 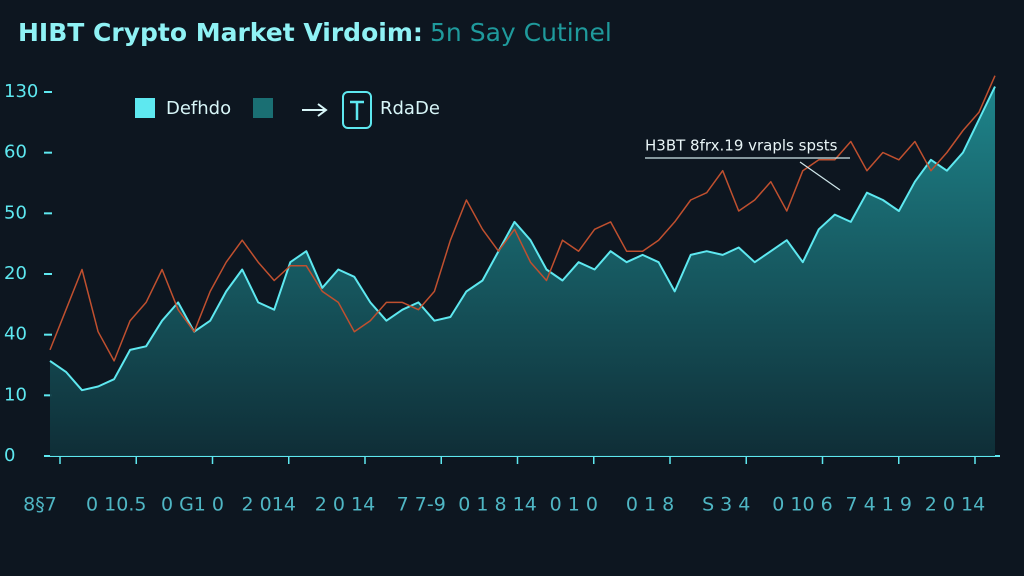 What do you see at coordinates (269, 505) in the screenshot?
I see `x-tick-label: 2 014` at bounding box center [269, 505].